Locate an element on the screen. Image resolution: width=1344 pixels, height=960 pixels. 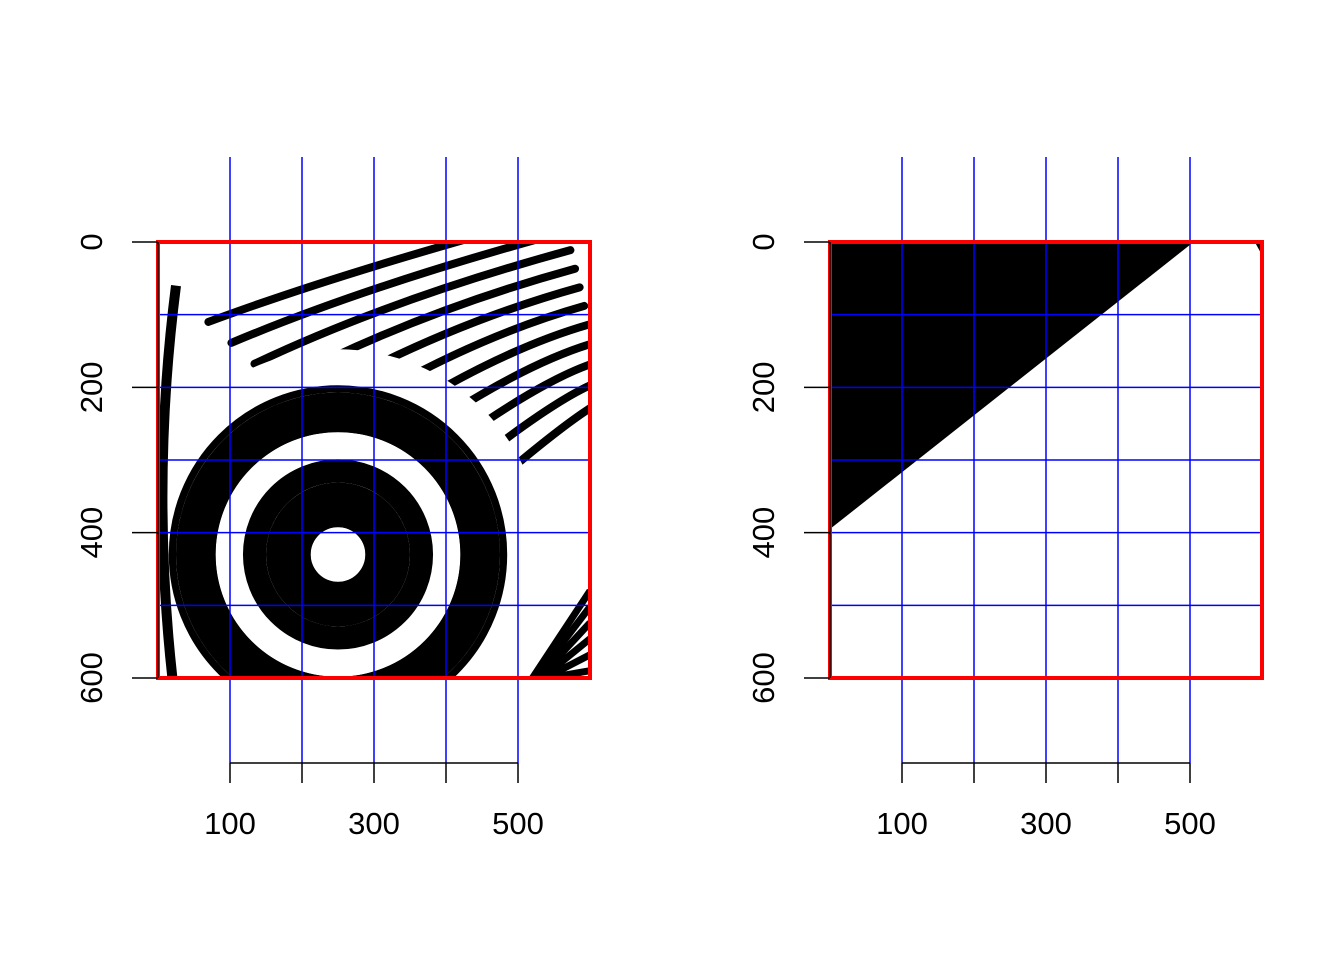
ring is located at coordinates (338, 554).